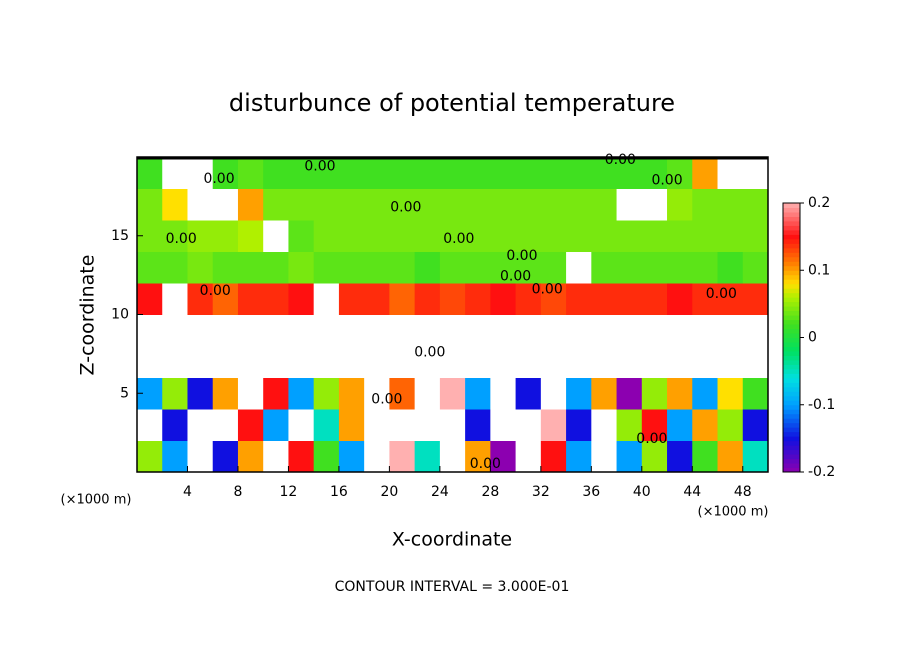 The width and height of the screenshot is (904, 654). What do you see at coordinates (819, 270) in the screenshot?
I see `colorbar-tick-label: 0.1` at bounding box center [819, 270].